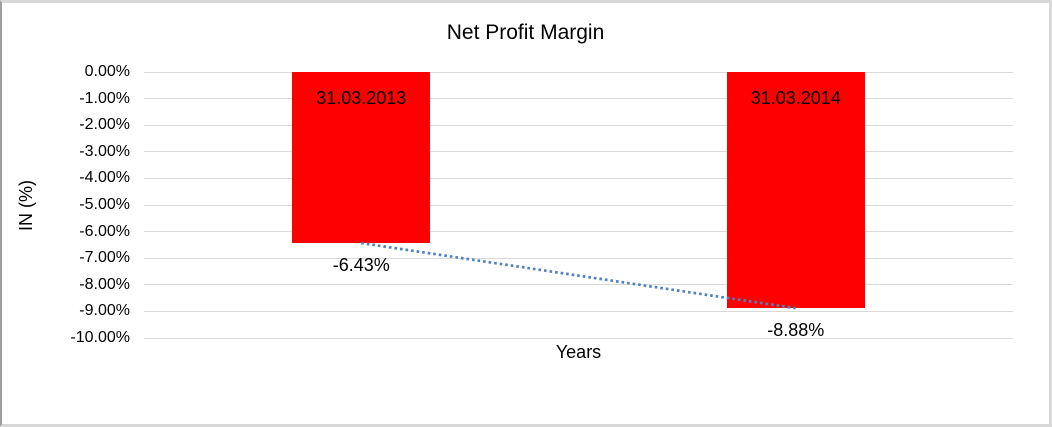 The image size is (1052, 427). Describe the element at coordinates (104, 151) in the screenshot. I see `y-tick-label: -3.00%` at that location.